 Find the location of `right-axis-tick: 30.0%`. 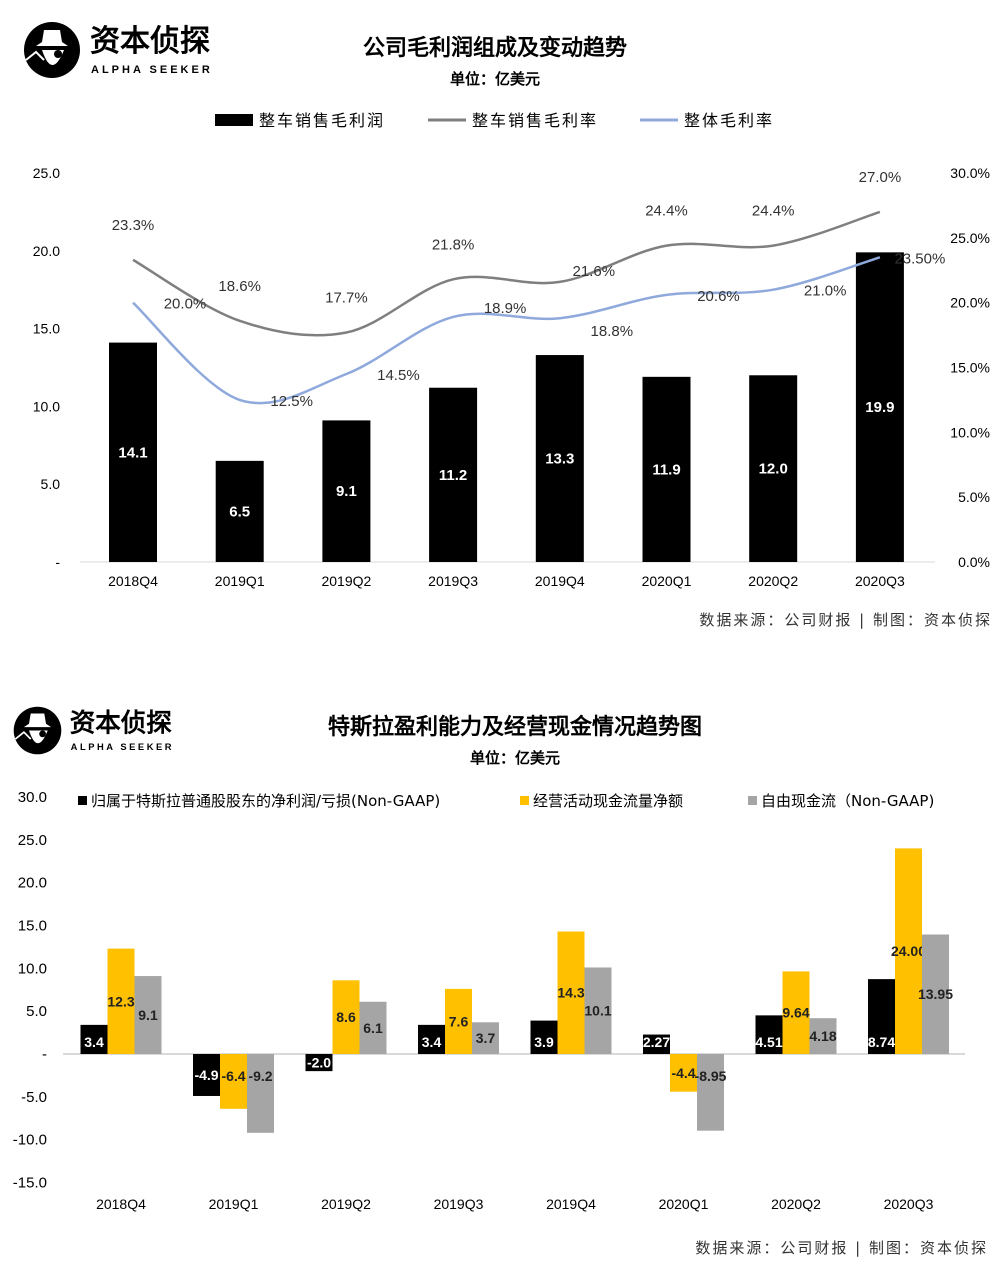

right-axis-tick: 30.0% is located at coordinates (970, 173).